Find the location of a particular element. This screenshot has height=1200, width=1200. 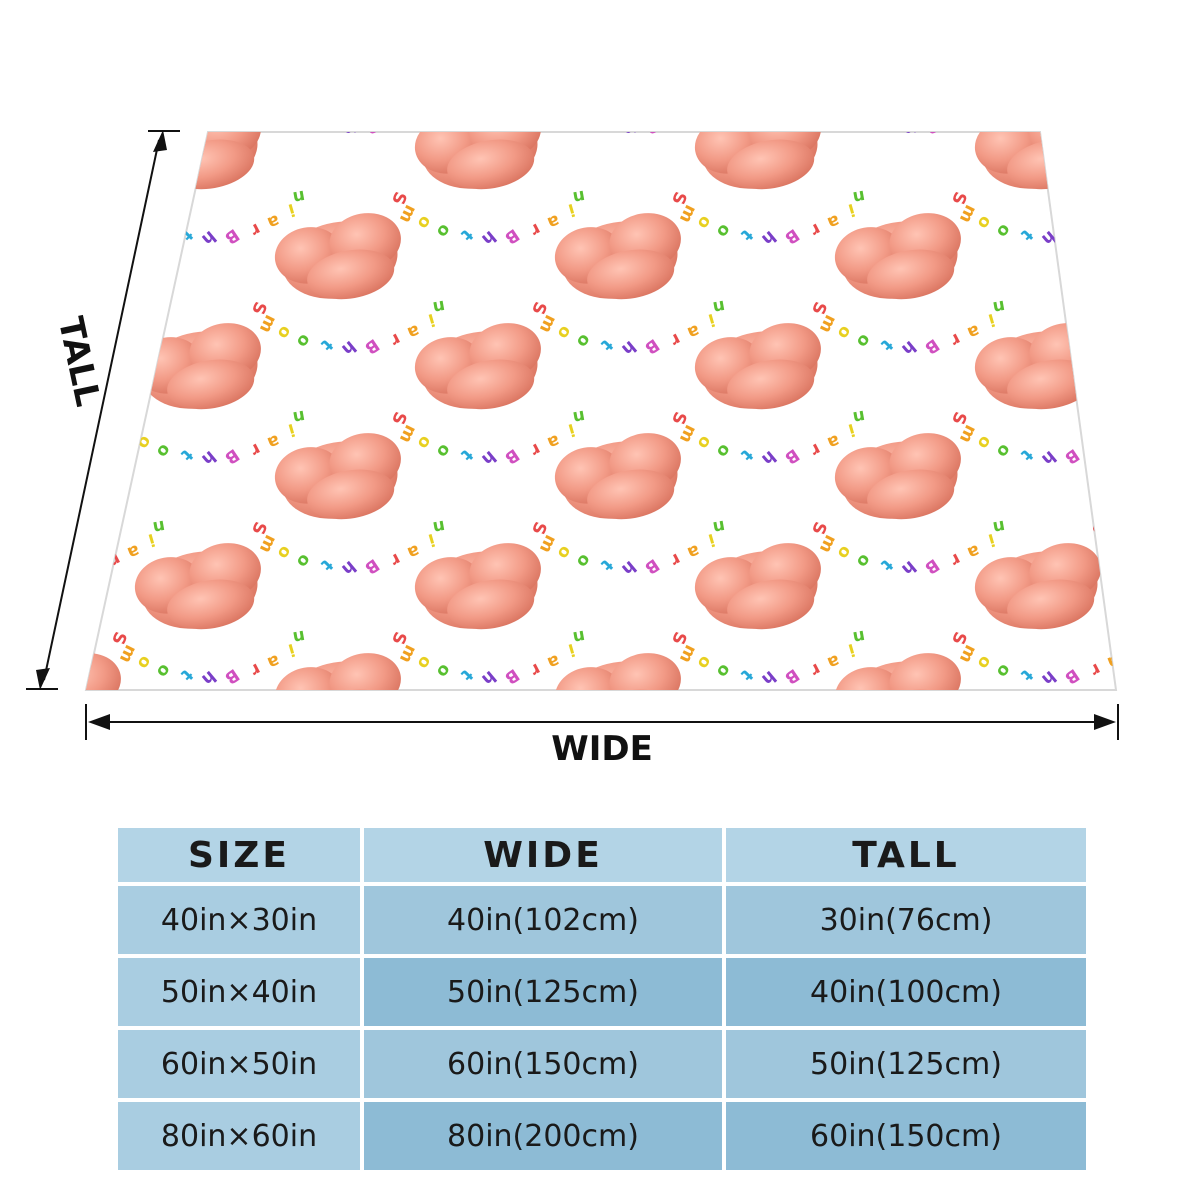

size-cell: 50in×40in is located at coordinates (239, 992).